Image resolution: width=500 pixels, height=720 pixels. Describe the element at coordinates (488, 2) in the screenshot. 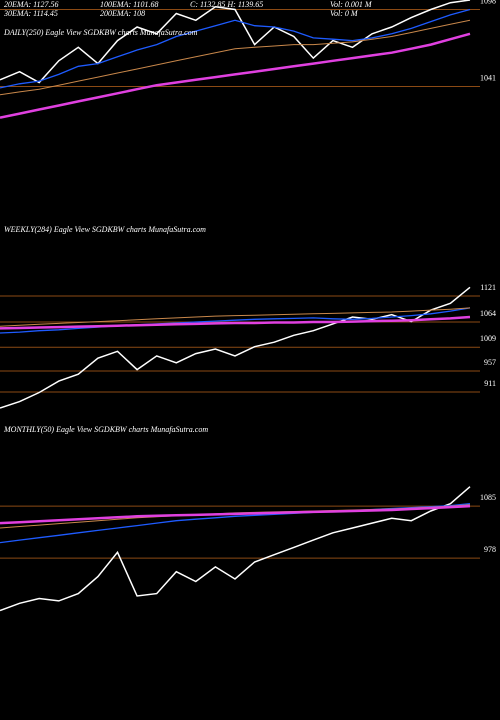

I see `level-label: 1098` at that location.